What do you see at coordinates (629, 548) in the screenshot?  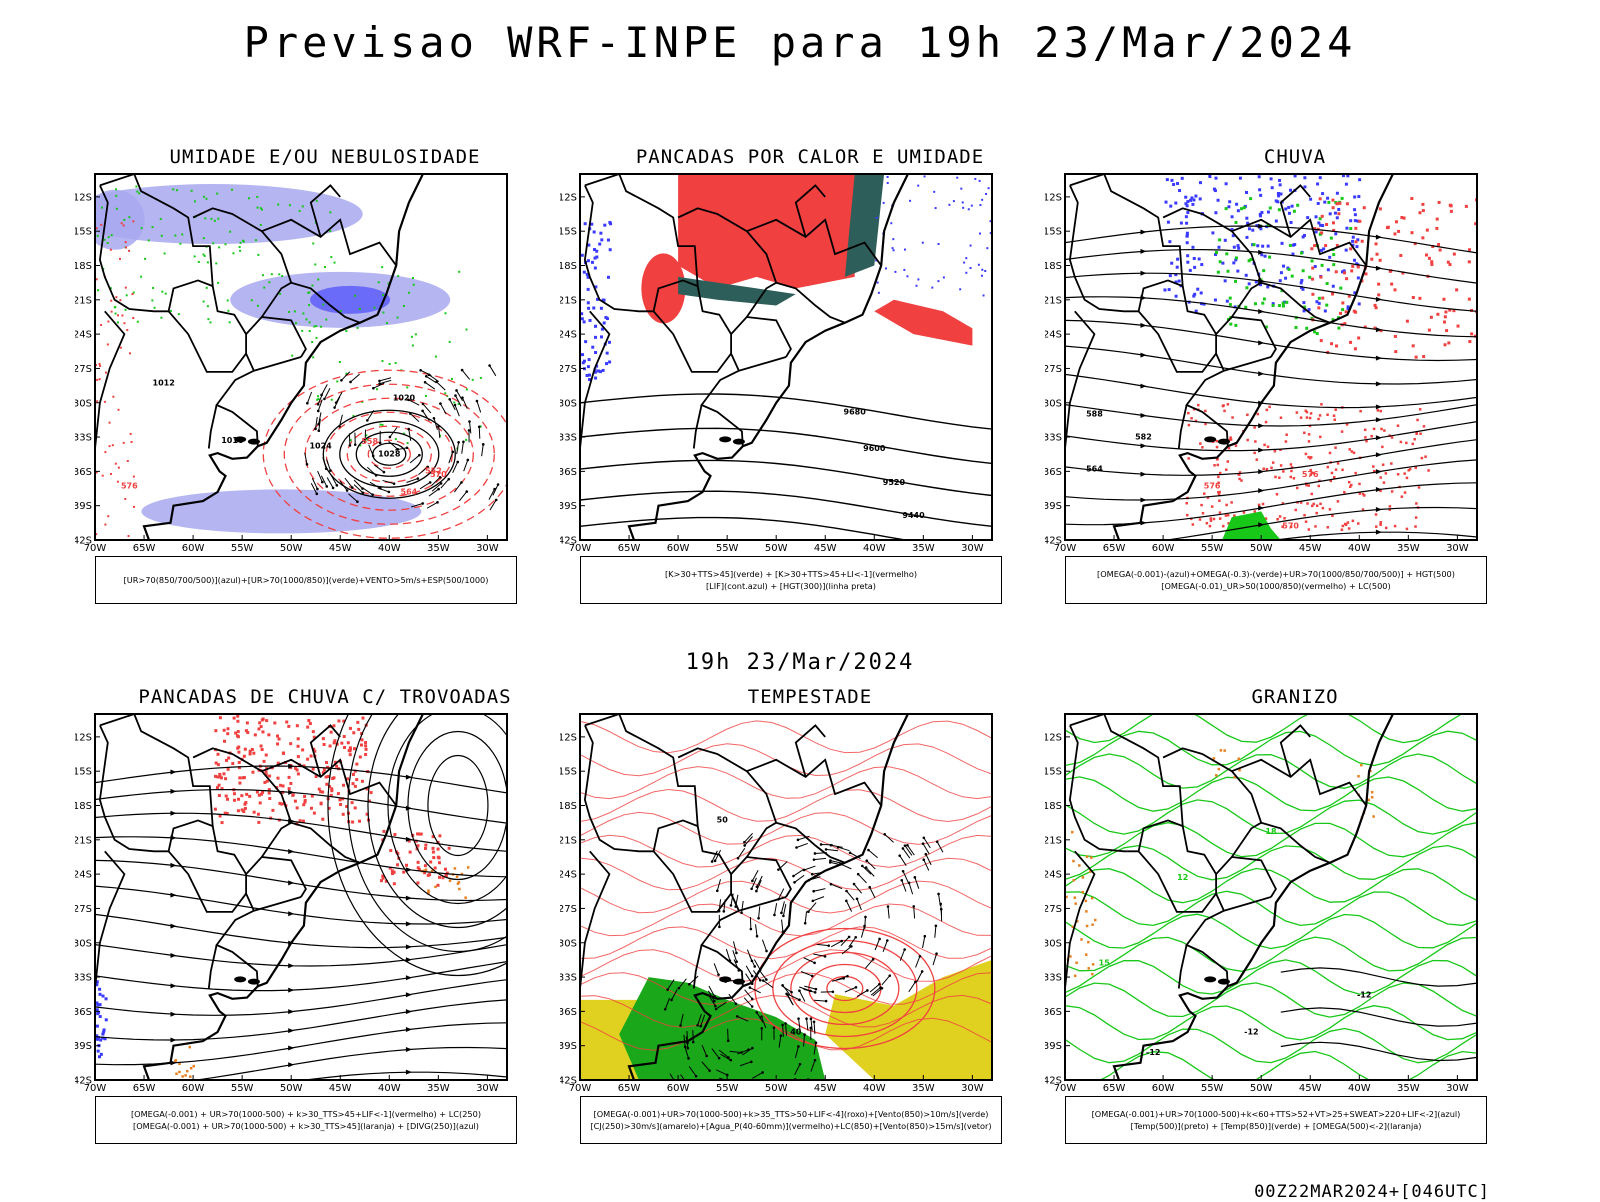 I see `lon-tick-label: 65W` at bounding box center [629, 548].